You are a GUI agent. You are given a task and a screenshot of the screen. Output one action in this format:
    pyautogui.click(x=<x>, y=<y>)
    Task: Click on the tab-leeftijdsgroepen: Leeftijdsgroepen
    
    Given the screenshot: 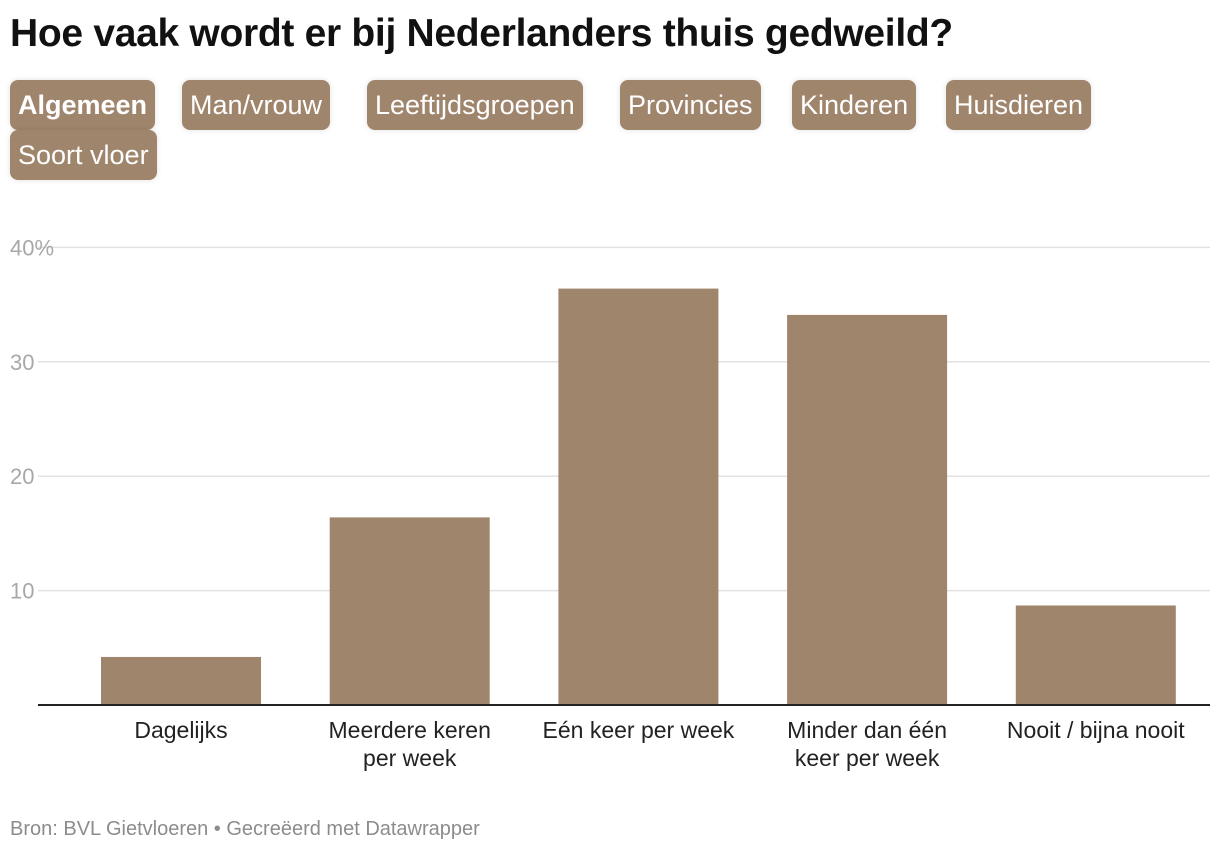 What is the action you would take?
    pyautogui.click(x=475, y=105)
    